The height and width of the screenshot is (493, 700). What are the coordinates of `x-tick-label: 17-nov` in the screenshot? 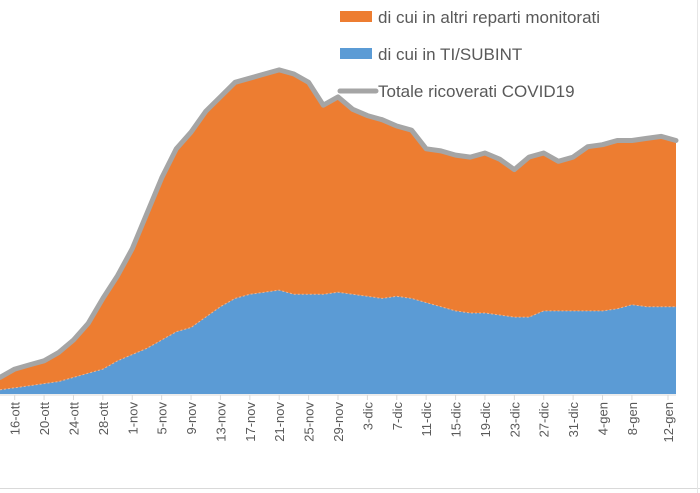 It's located at (250, 422).